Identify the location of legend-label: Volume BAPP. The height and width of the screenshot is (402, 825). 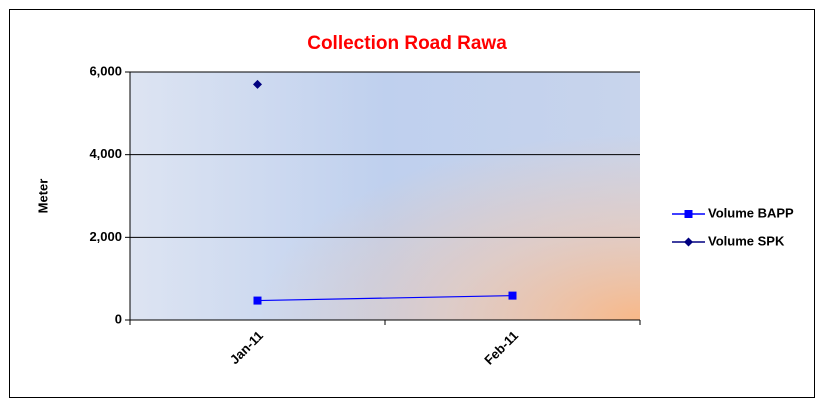
(751, 212).